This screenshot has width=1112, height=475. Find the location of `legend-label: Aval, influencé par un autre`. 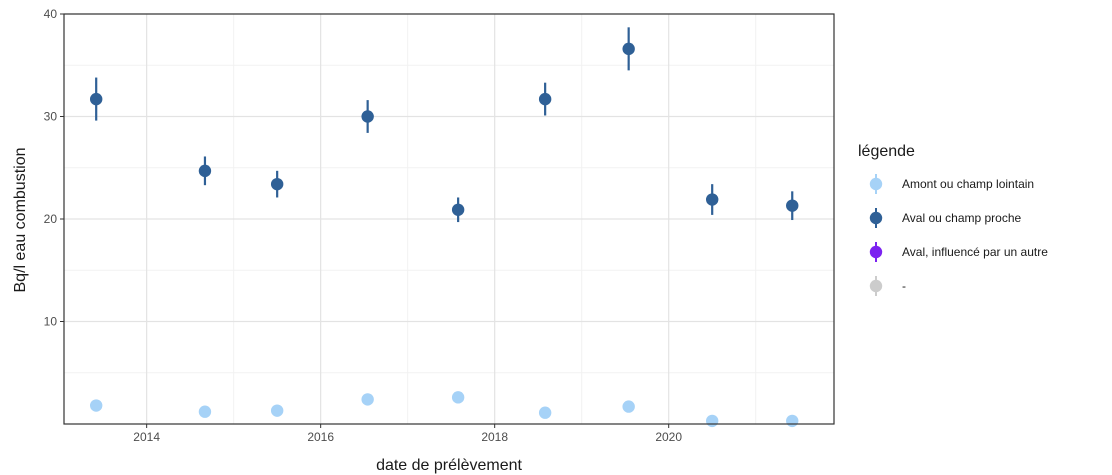

legend-label: Aval, influencé par un autre is located at coordinates (975, 252).